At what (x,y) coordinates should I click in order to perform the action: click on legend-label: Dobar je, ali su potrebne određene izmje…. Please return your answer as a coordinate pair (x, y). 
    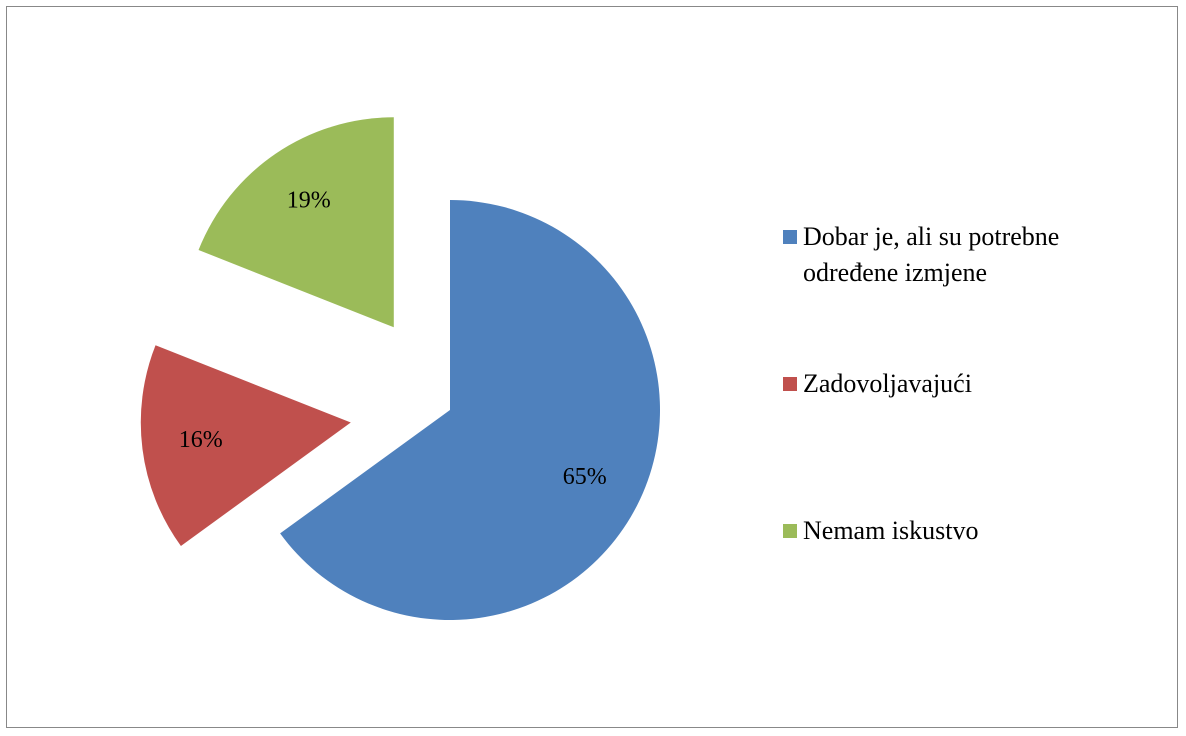
    Looking at the image, I should click on (931, 254).